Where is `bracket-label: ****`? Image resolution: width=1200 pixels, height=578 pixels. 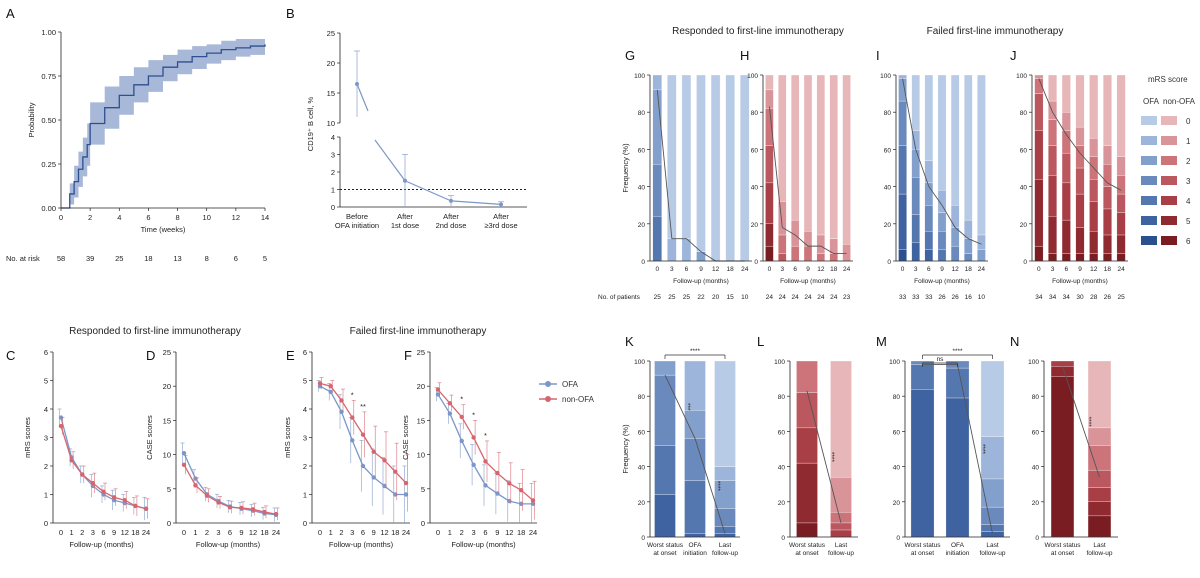 bracket-label: **** is located at coordinates (957, 351).